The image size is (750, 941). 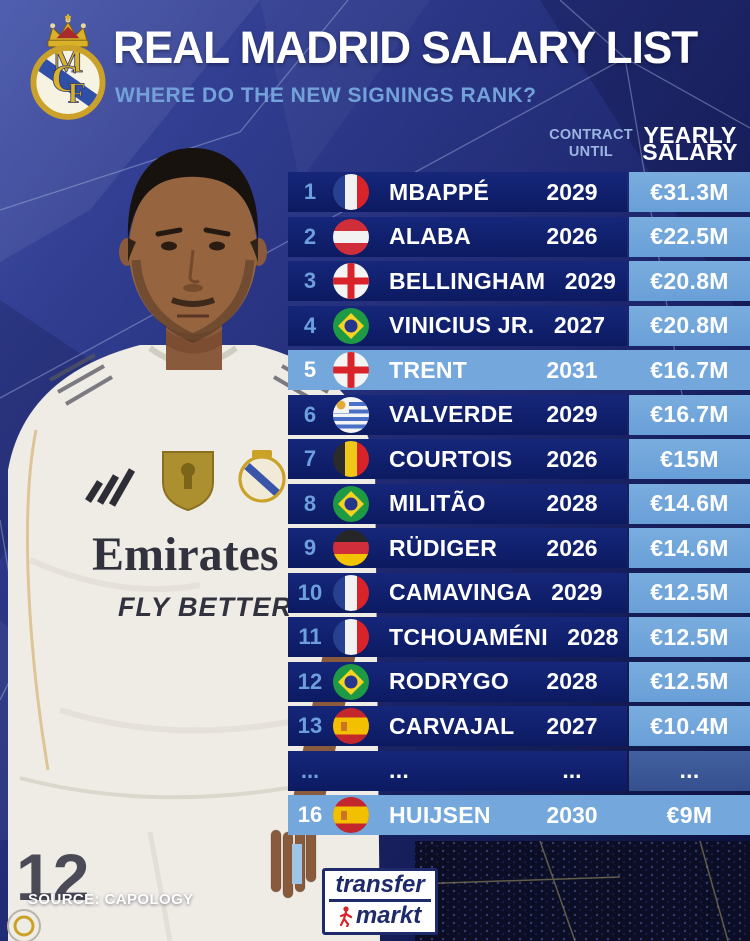 I want to click on table-row: 4 VINICIUS JR. 2027 €20.8M, so click(x=519, y=325).